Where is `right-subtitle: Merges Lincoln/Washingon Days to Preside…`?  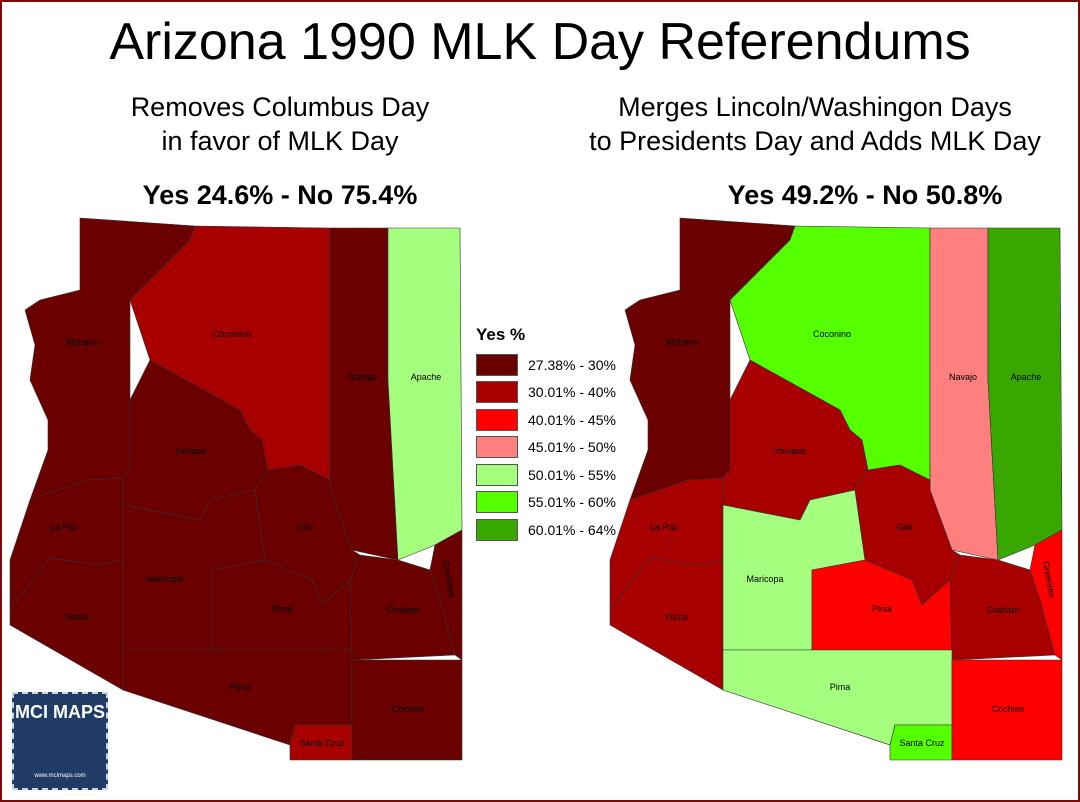 right-subtitle: Merges Lincoln/Washingon Days to Preside… is located at coordinates (815, 124).